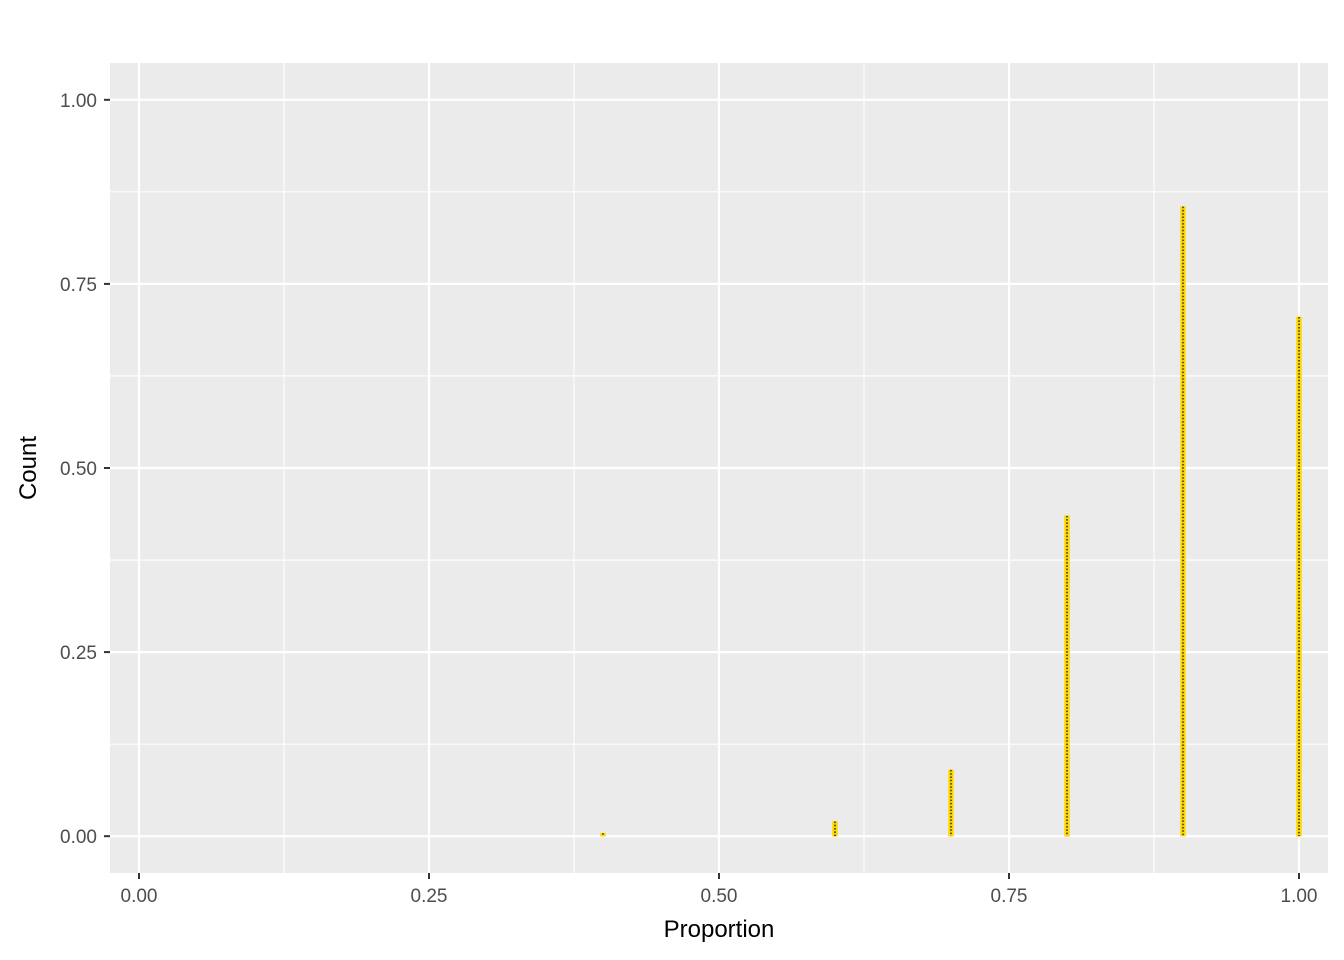  I want to click on x-axis-title: Proportion, so click(719, 929).